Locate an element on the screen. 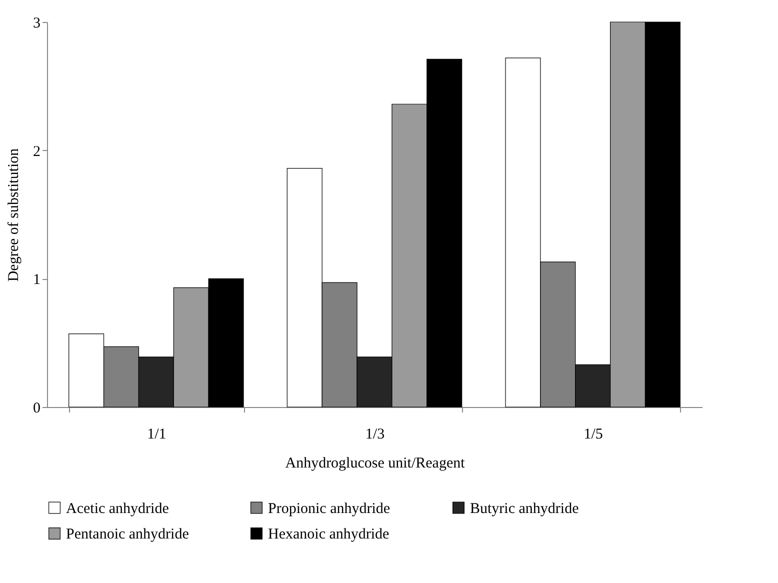 This screenshot has width=778, height=583. legend-label: Propionic anhydride is located at coordinates (329, 508).